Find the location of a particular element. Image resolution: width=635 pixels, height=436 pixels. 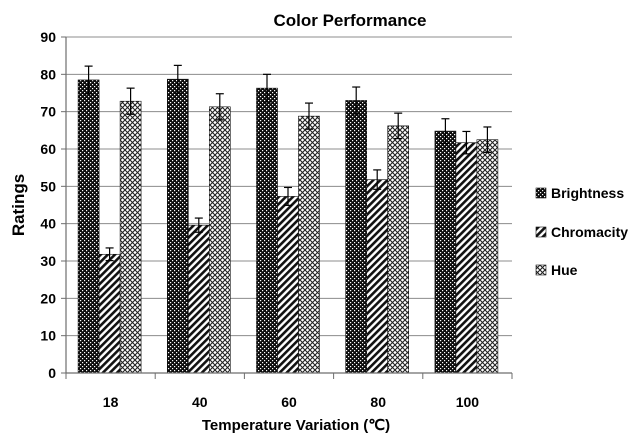

x-axis-title: Temperature Variation (℃) is located at coordinates (296, 425).